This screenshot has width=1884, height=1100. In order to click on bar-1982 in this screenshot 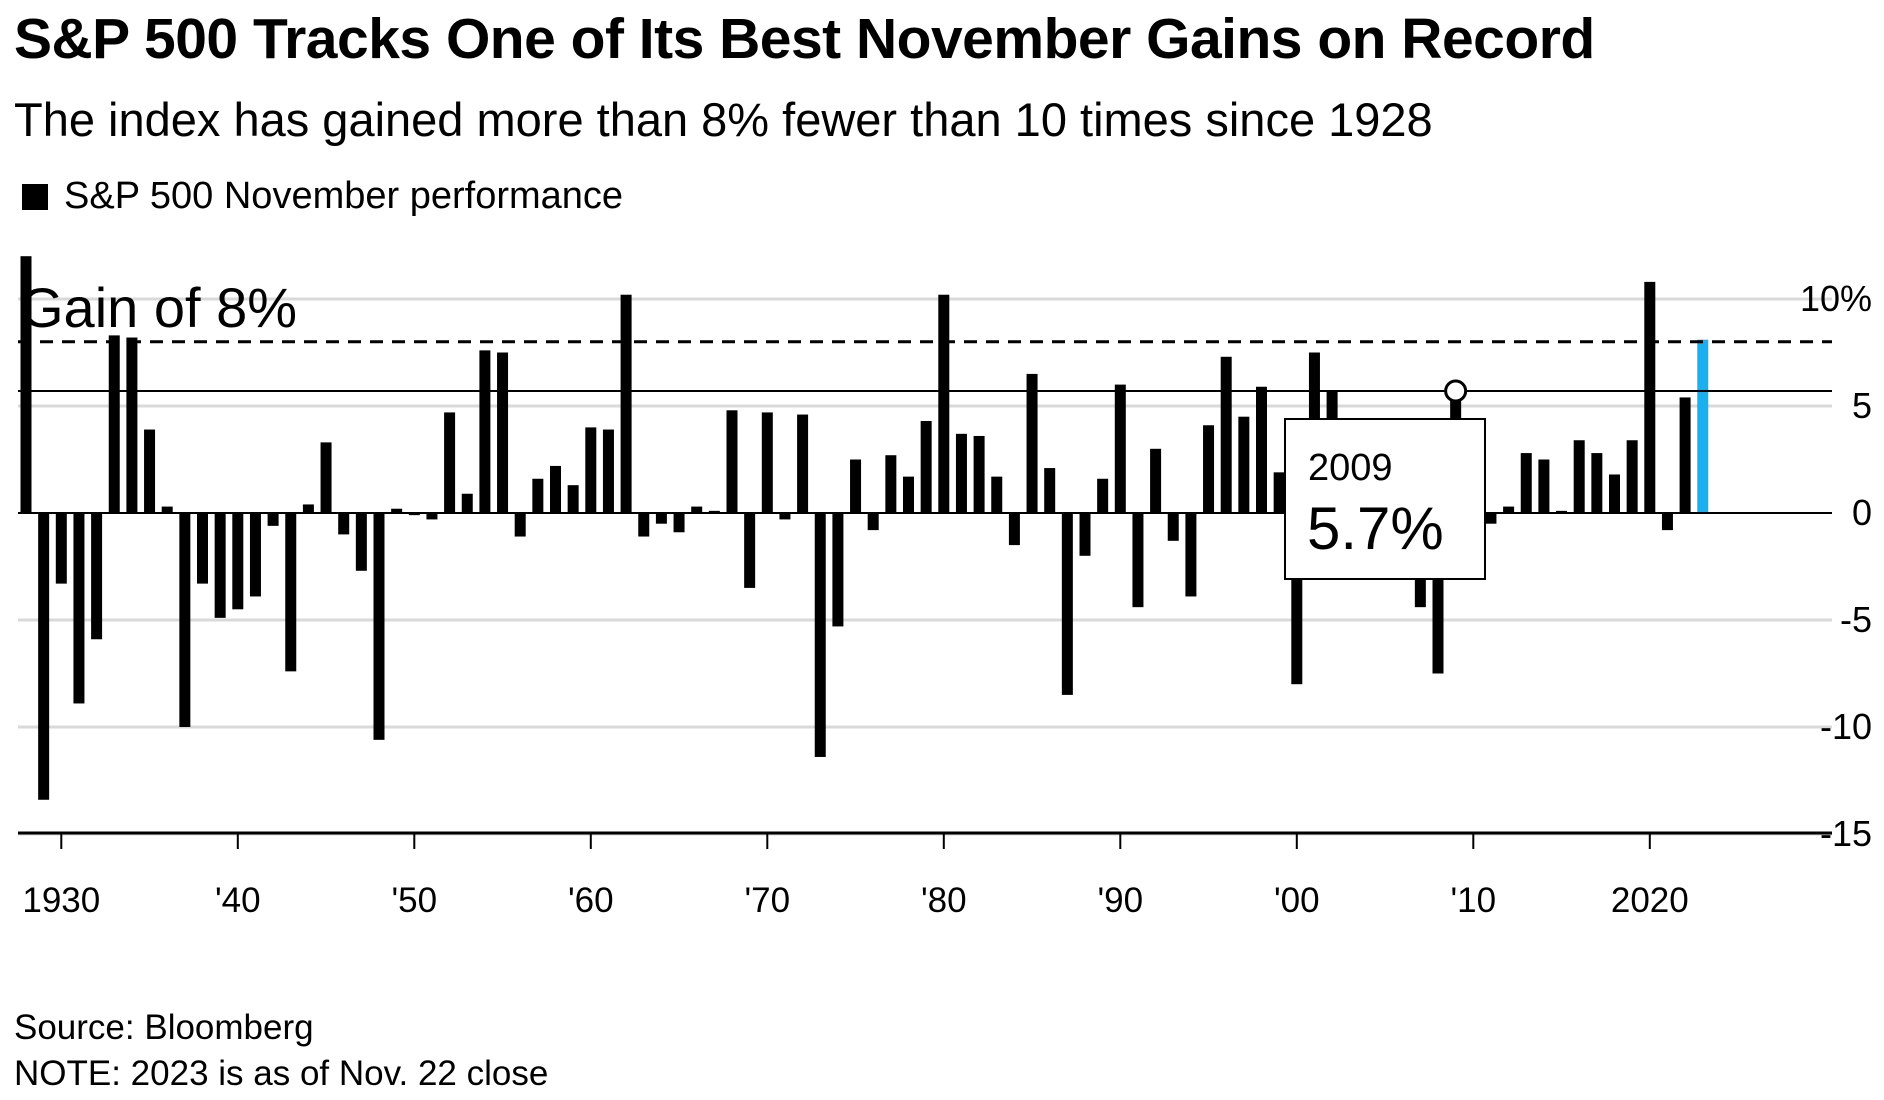, I will do `click(979, 474)`.